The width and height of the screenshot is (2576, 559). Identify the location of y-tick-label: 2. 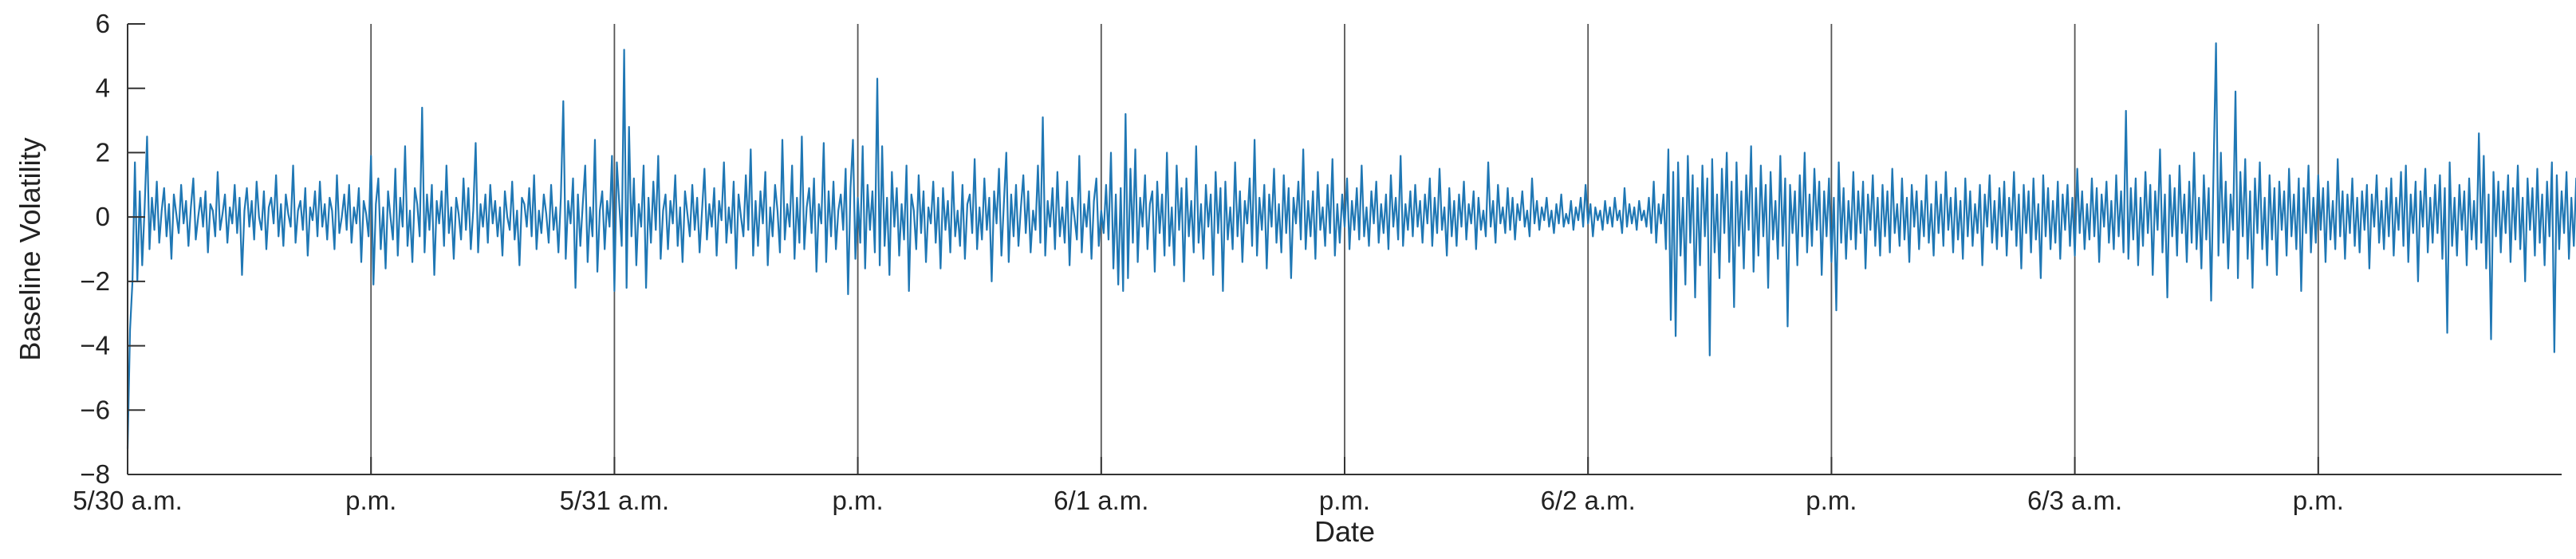
(103, 152).